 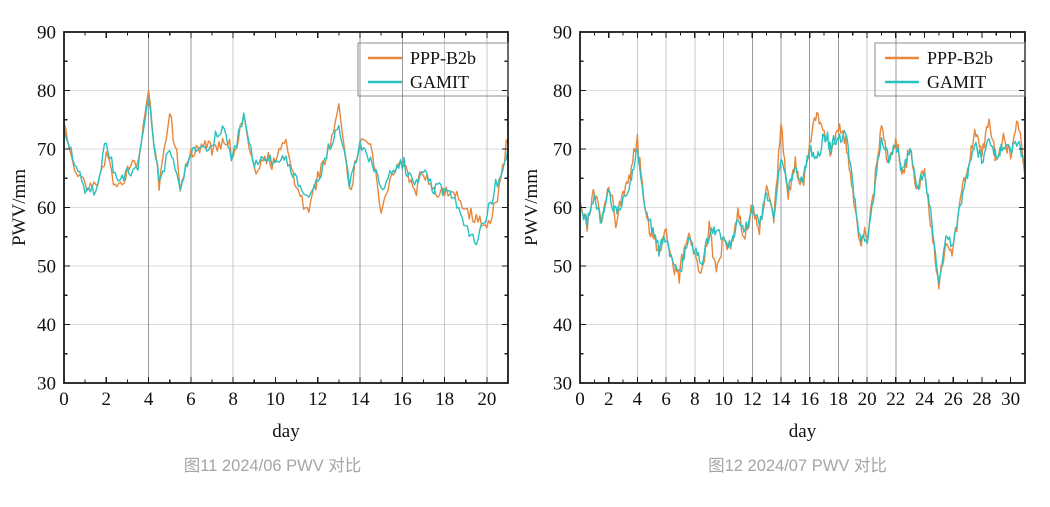 I want to click on x-tick-label: 26, so click(x=953, y=399).